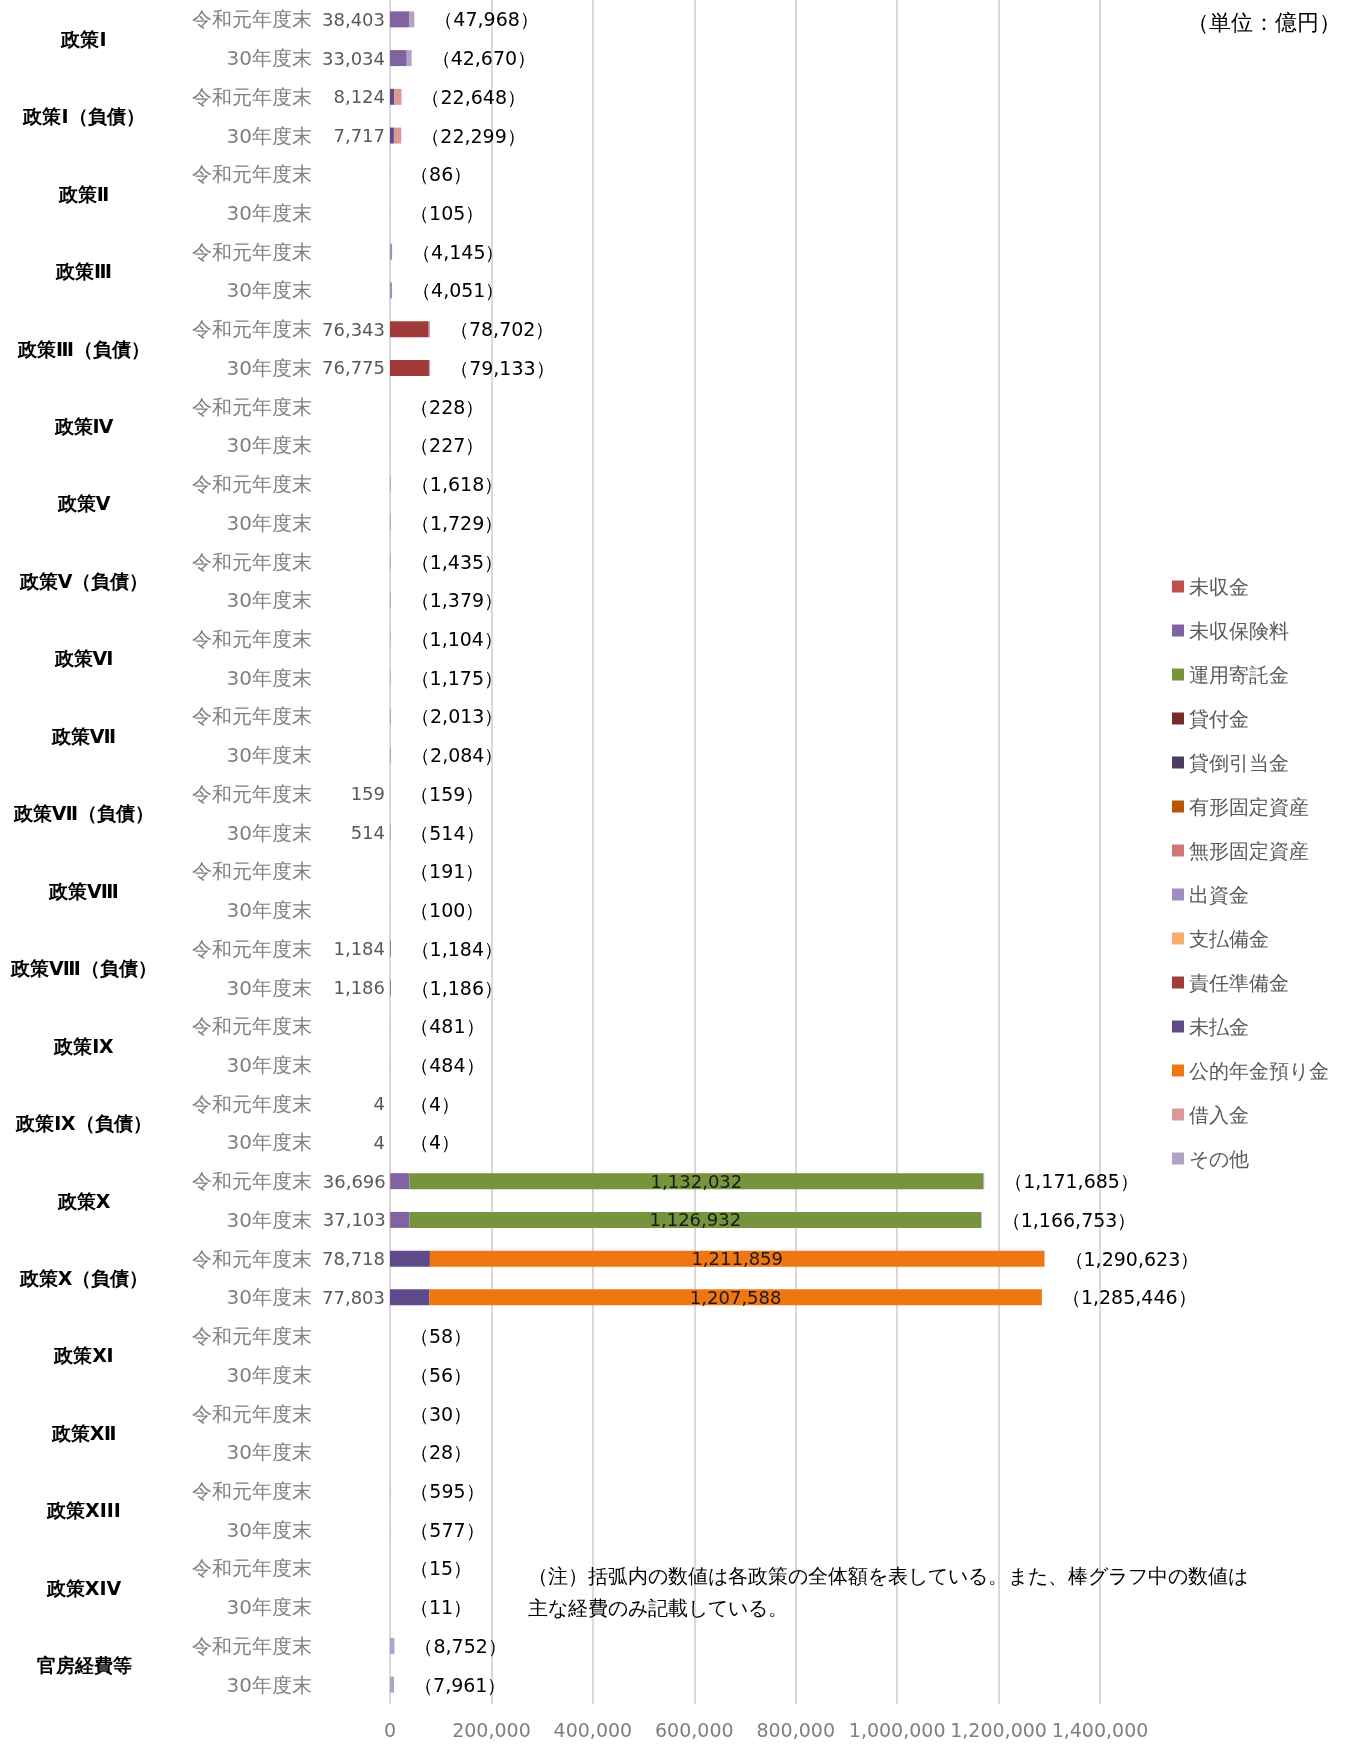 The width and height of the screenshot is (1364, 1745). I want to click on total-label: （1,729）, so click(457, 522).